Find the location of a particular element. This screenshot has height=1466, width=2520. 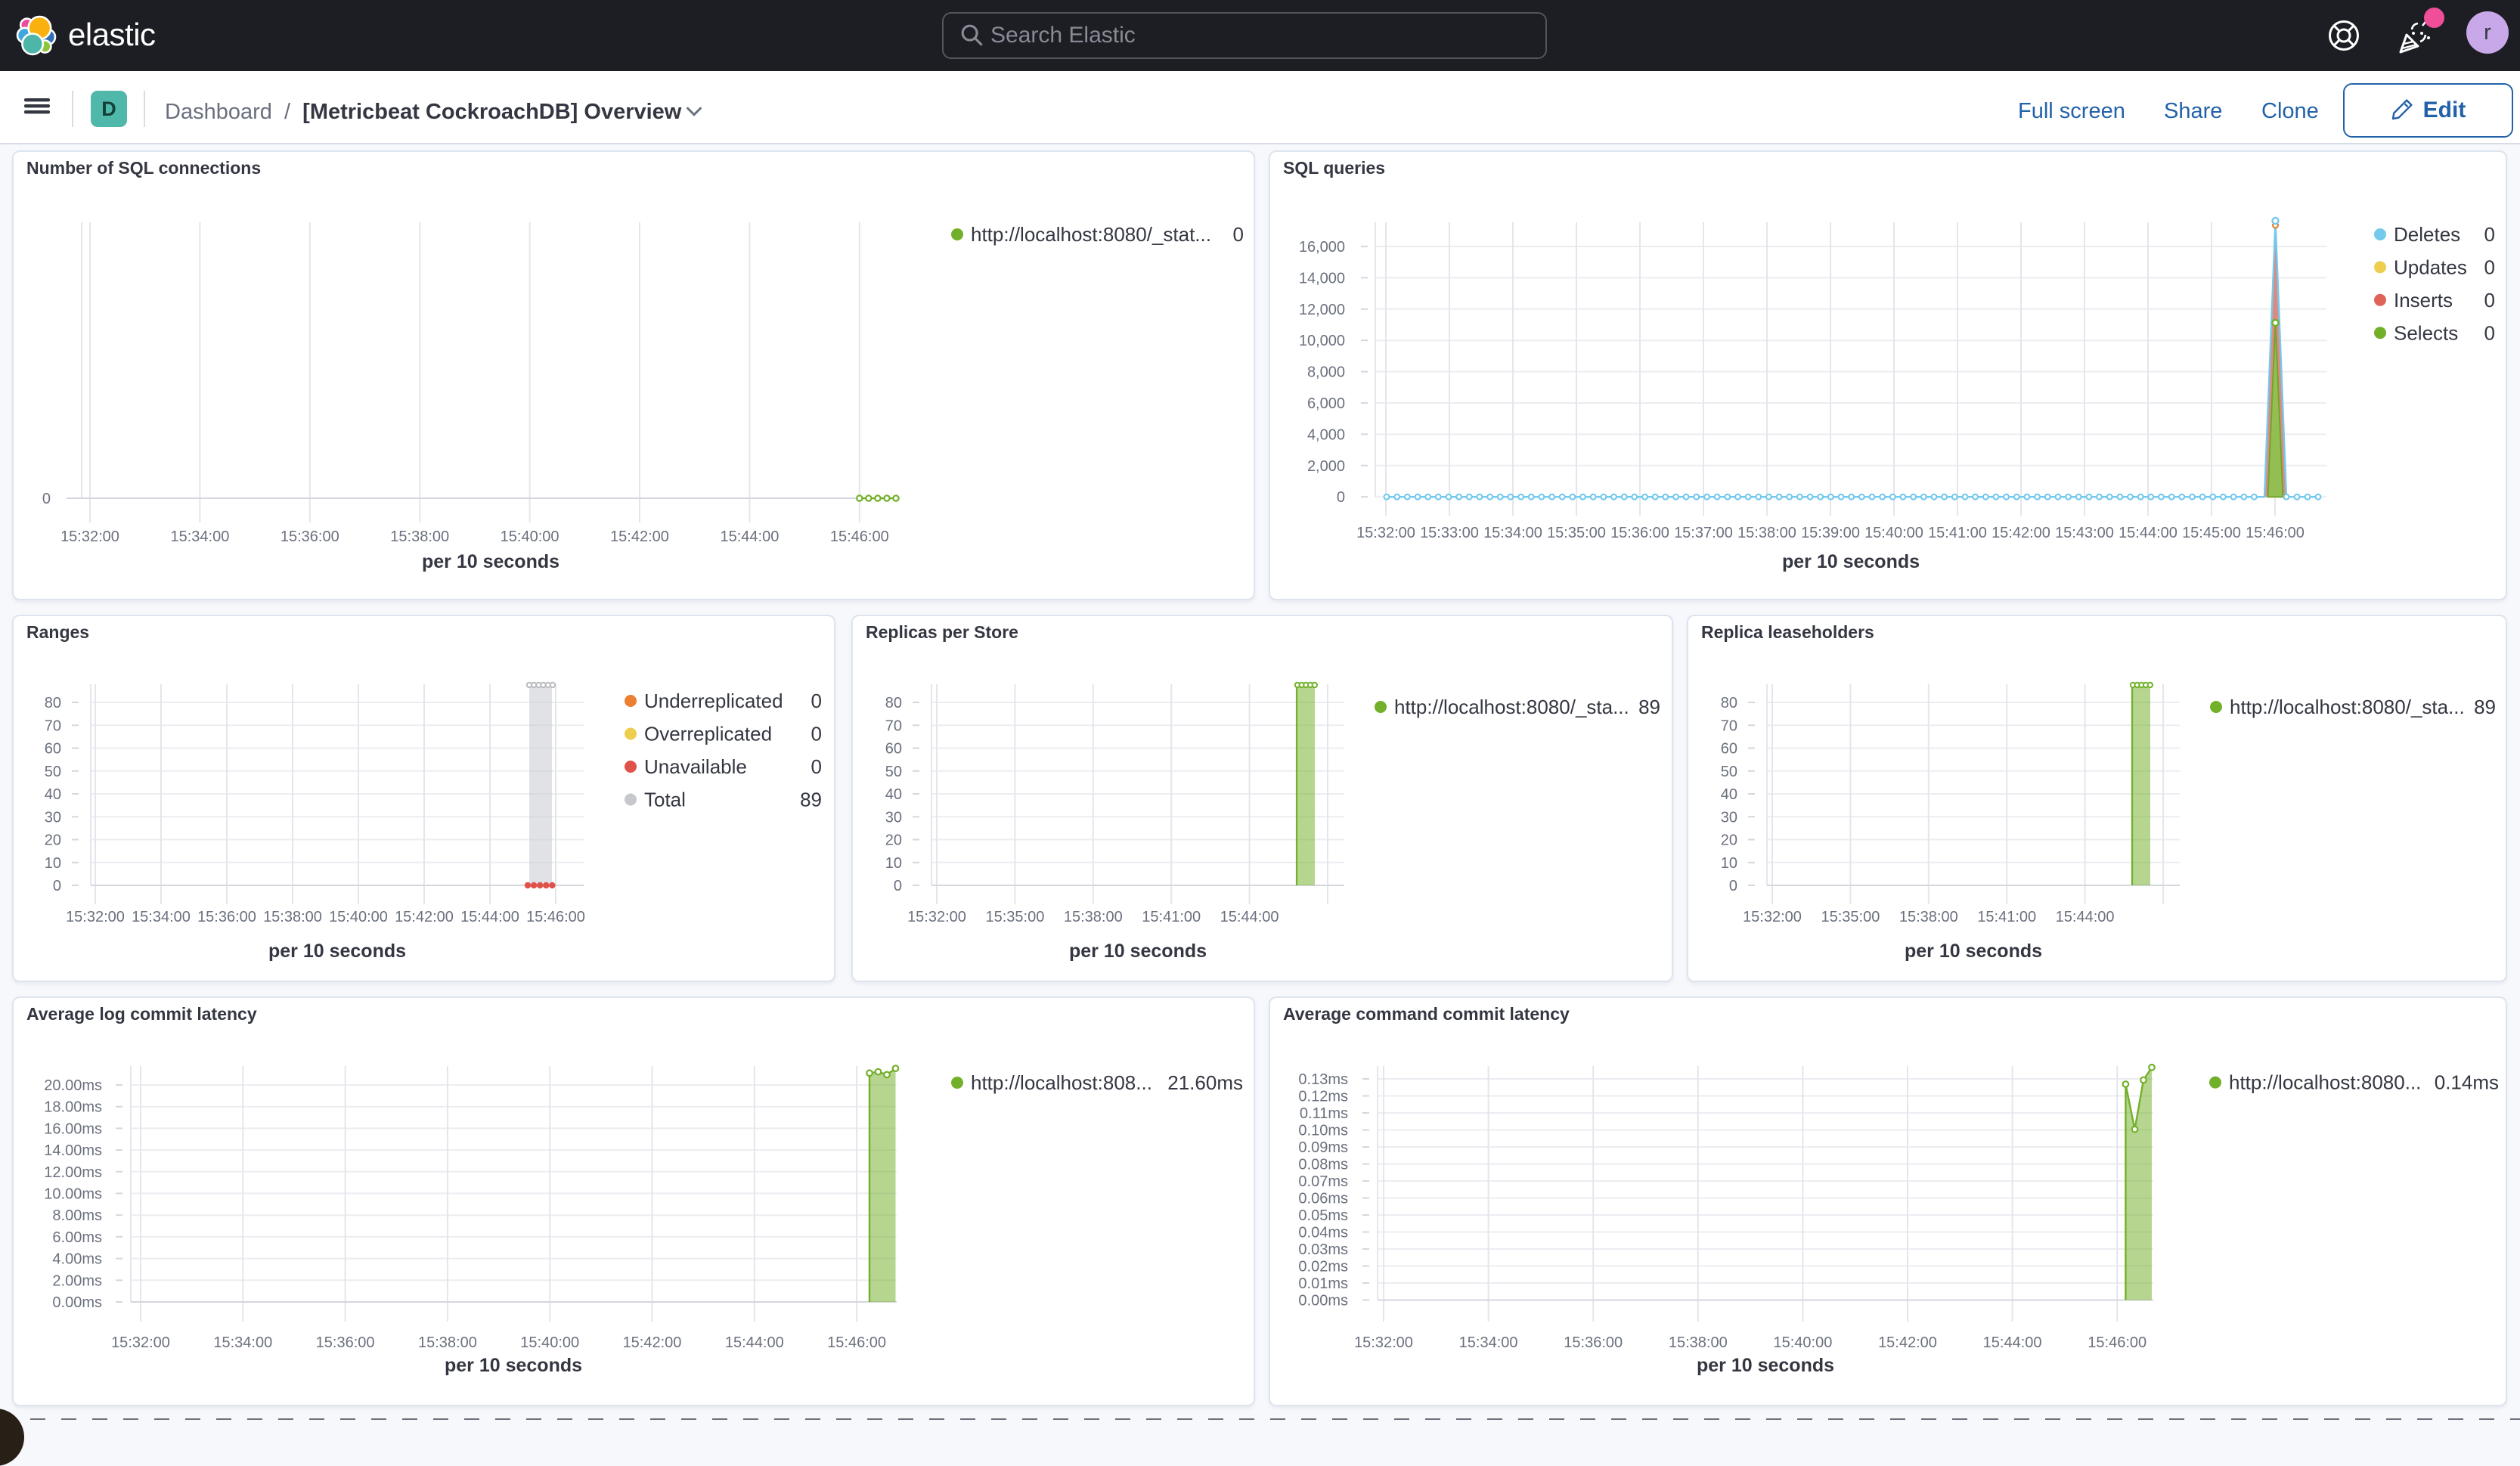

svg-text: 0.03ms is located at coordinates (1323, 1249).